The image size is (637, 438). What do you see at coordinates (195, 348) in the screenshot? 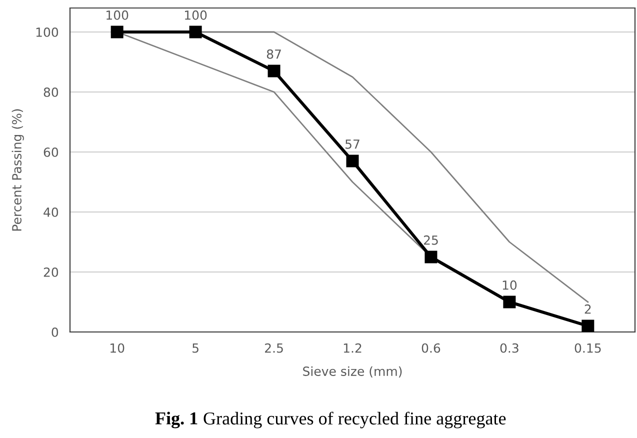
I see `x-tick-label: 5` at bounding box center [195, 348].